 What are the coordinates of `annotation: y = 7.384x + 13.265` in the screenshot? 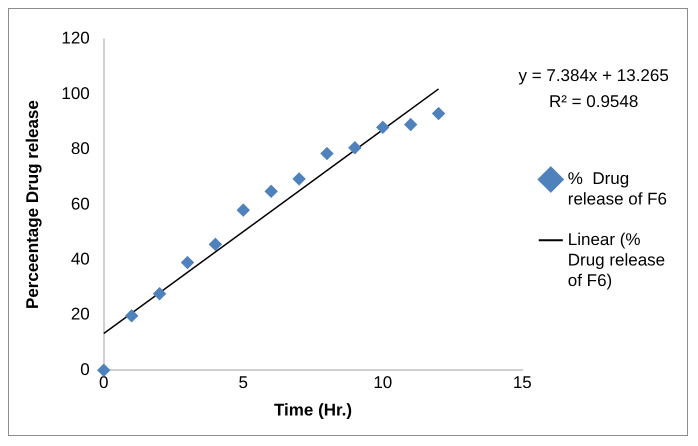 It's located at (593, 75).